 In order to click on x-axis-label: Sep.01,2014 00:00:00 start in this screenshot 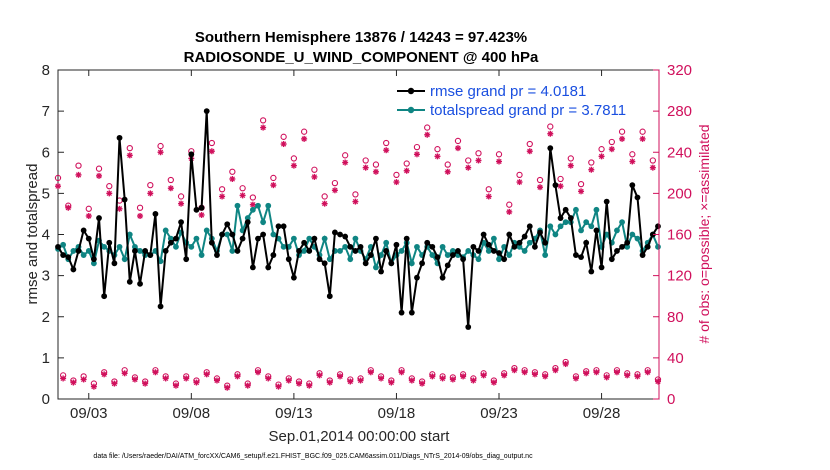, I will do `click(360, 436)`.